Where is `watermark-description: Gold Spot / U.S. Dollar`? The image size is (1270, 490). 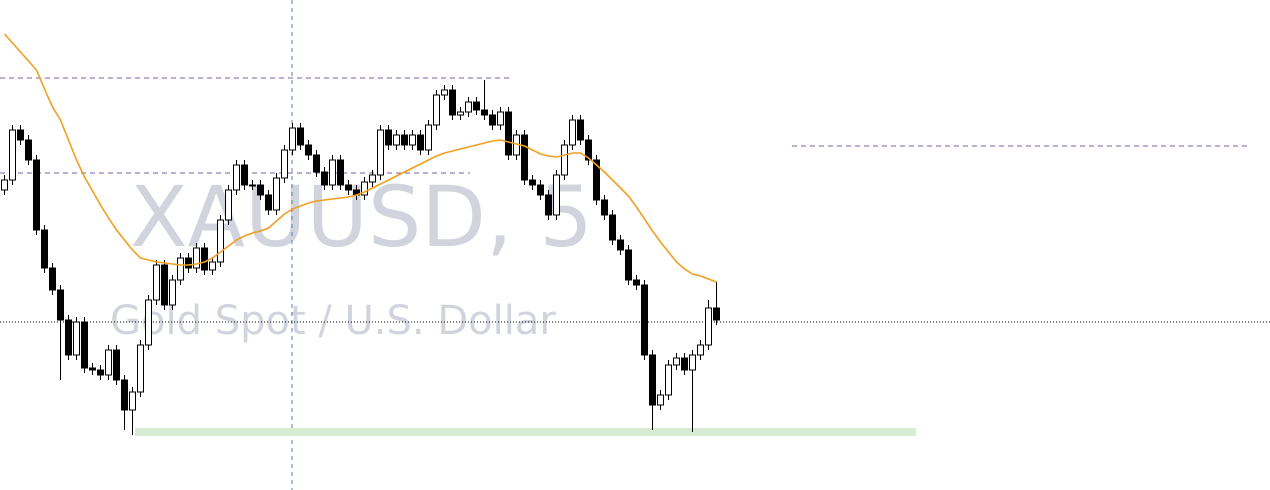 watermark-description: Gold Spot / U.S. Dollar is located at coordinates (333, 321).